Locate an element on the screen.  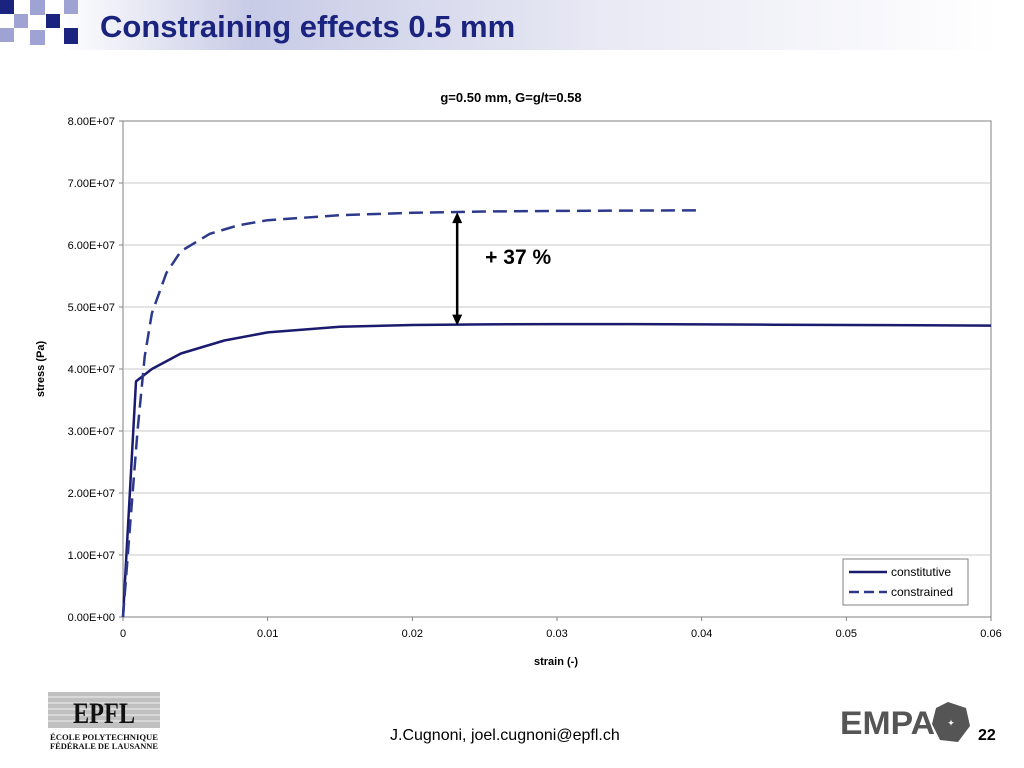
legend: constitutive constrained is located at coordinates (905, 582).